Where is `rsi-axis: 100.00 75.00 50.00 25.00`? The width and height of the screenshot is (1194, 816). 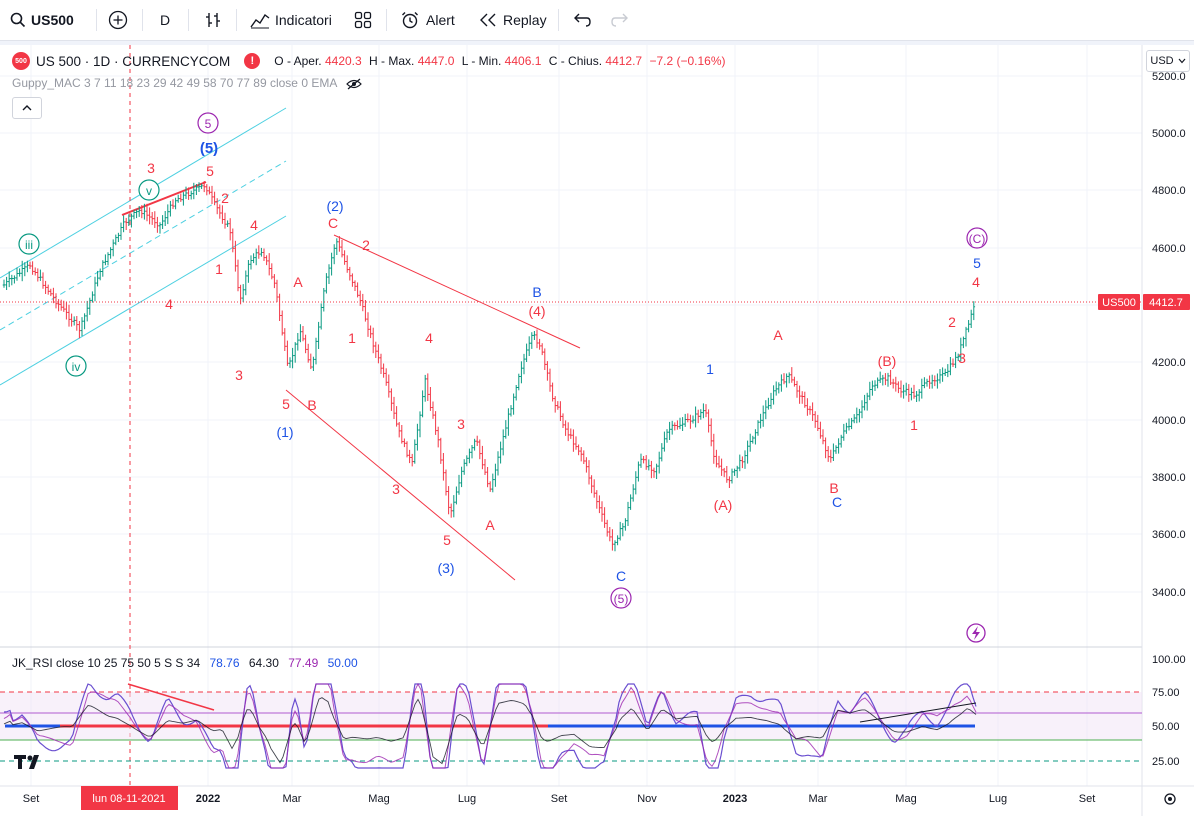
rsi-axis: 100.00 75.00 50.00 25.00 is located at coordinates (1169, 711).